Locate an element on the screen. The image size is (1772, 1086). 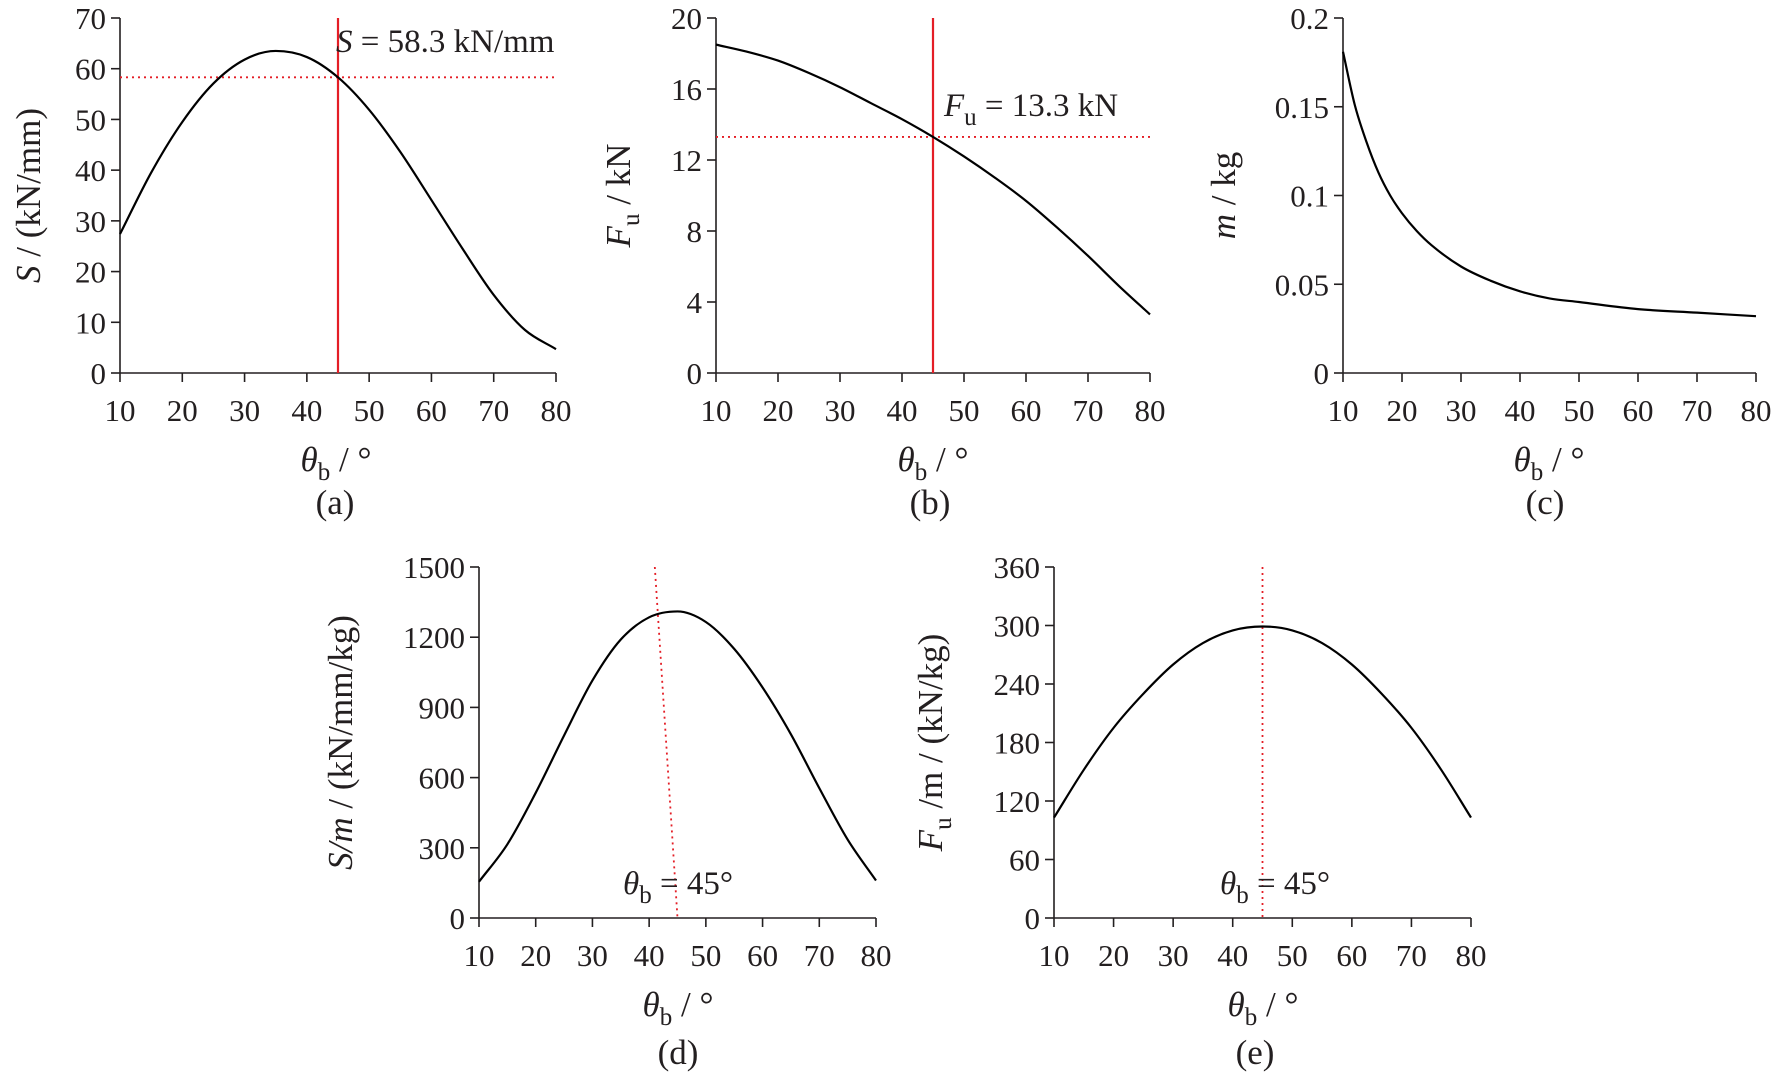
y-axis-title: Fu / kN is located at coordinates (622, 196).